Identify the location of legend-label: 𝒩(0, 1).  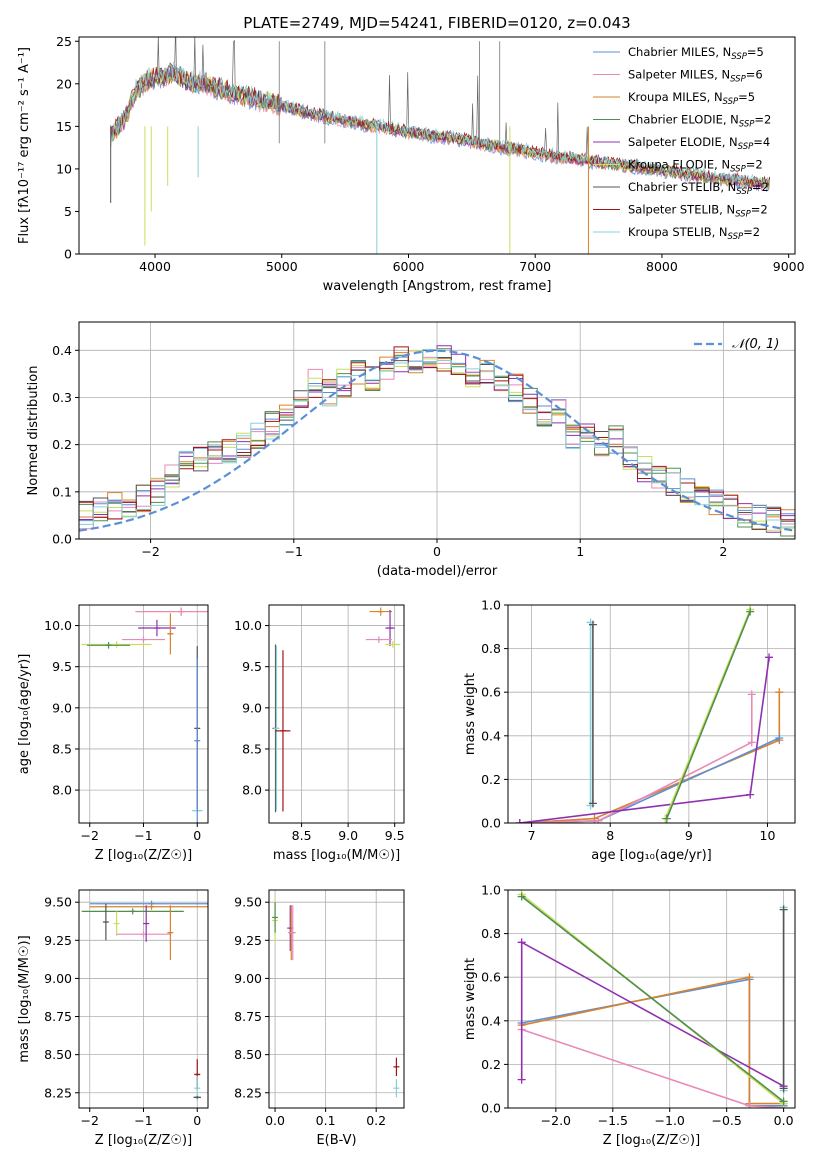
(755, 344).